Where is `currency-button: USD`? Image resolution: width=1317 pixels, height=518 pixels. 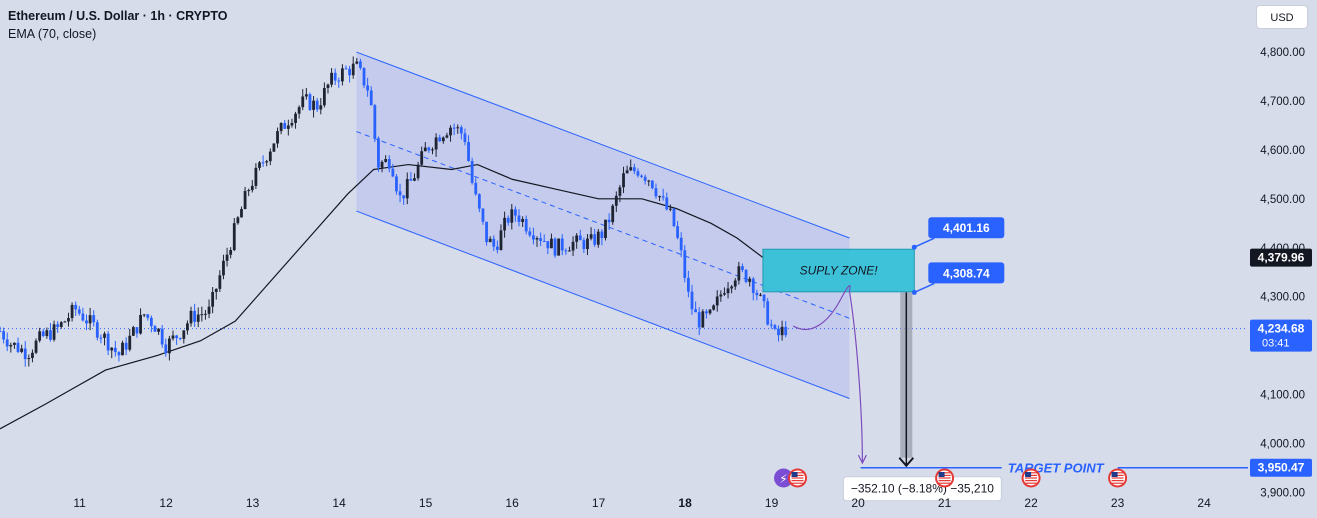
currency-button: USD is located at coordinates (1282, 17).